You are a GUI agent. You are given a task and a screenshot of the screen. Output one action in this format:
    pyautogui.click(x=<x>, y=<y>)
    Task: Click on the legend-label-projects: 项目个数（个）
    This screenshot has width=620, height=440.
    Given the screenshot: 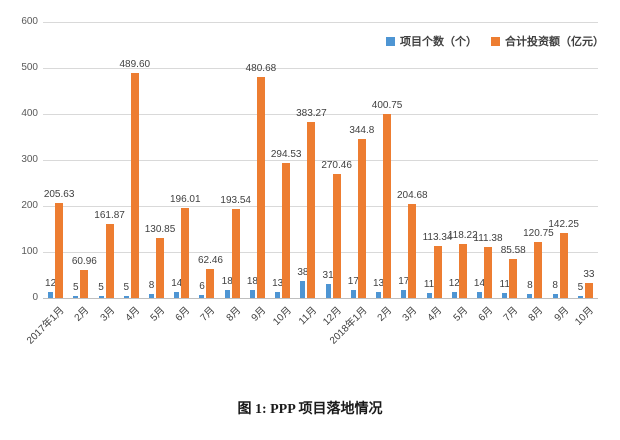 What is the action you would take?
    pyautogui.click(x=438, y=42)
    